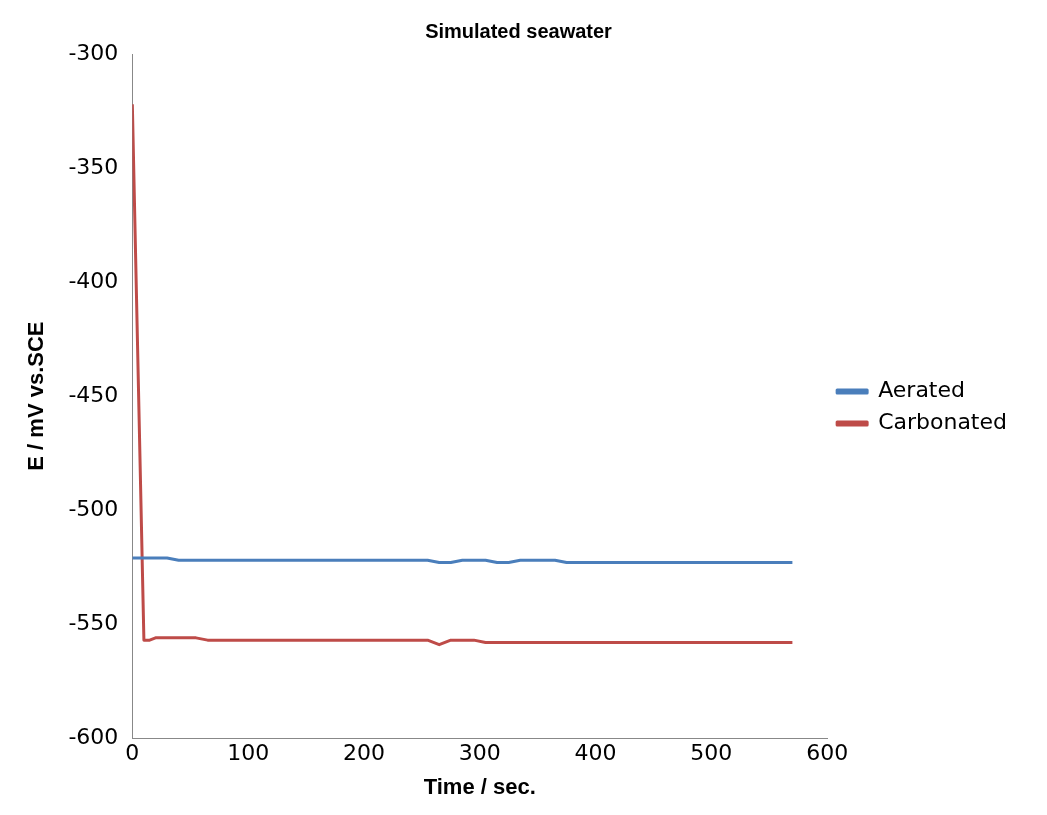 The image size is (1047, 815). I want to click on x-tick-label: 0, so click(132, 753).